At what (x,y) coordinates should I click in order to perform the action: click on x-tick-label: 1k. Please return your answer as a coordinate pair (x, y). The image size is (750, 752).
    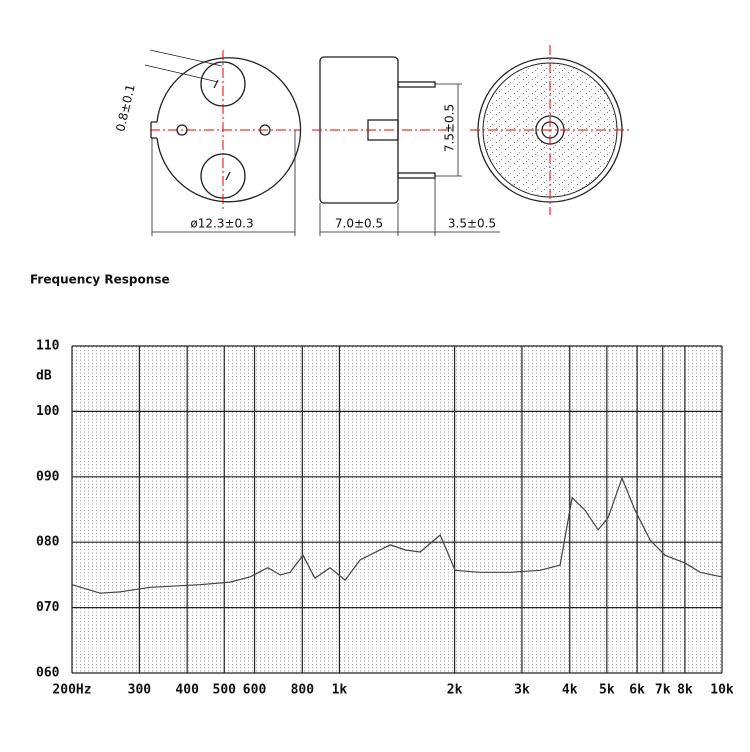
    Looking at the image, I should click on (340, 690).